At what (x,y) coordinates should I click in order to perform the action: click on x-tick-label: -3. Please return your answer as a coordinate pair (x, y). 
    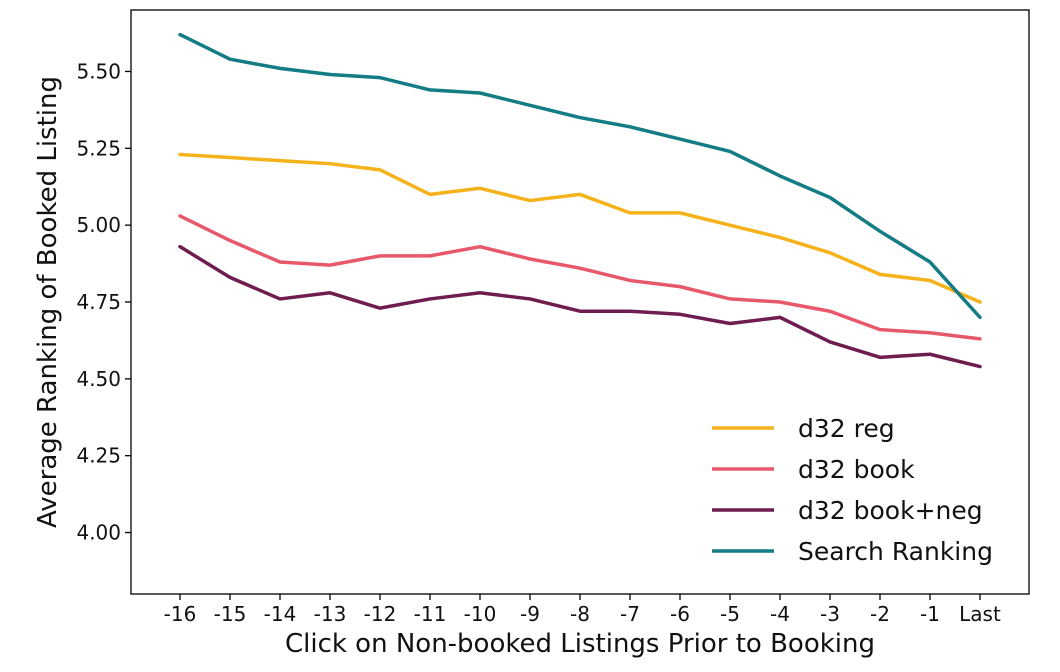
    Looking at the image, I should click on (830, 614).